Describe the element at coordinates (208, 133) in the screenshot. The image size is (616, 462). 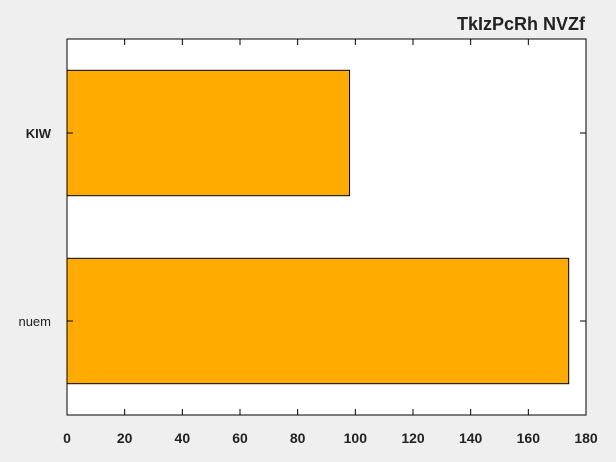
I see `bar-kiw` at that location.